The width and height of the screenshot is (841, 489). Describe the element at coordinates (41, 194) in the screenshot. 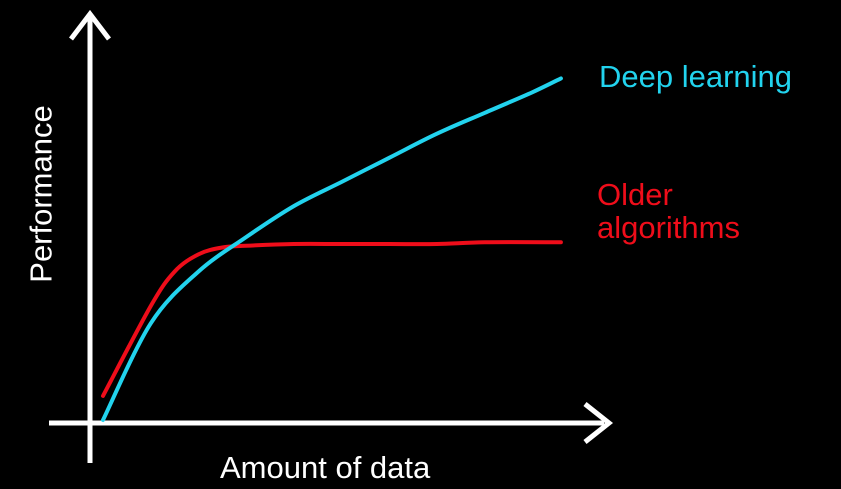

I see `y-axis-label: Performance` at that location.